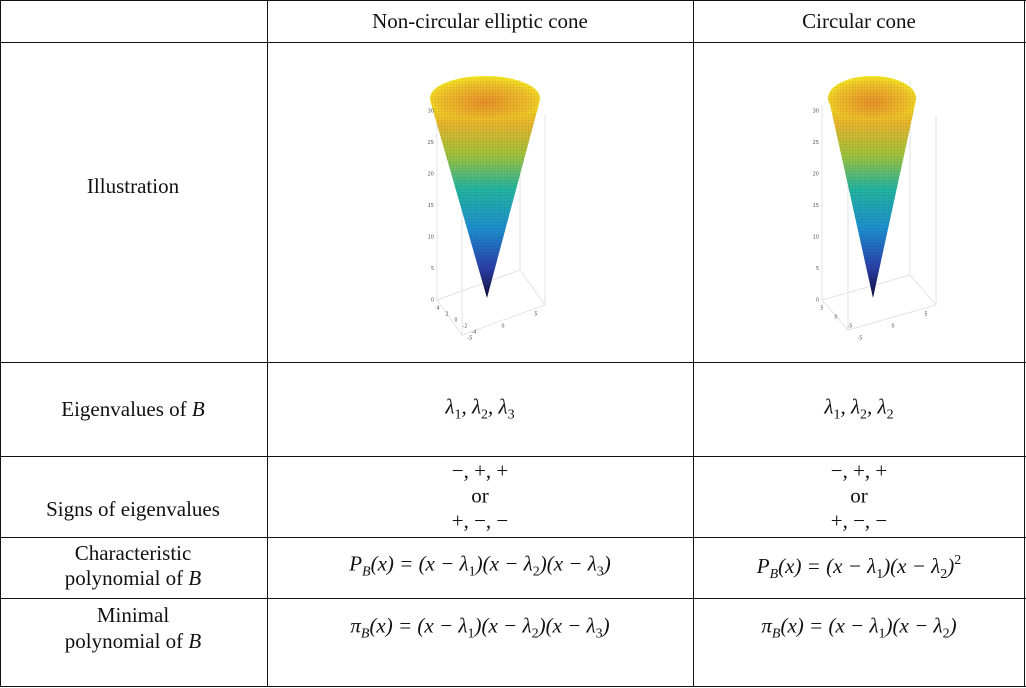  I want to click on axis-tick-label: 20, so click(431, 175).